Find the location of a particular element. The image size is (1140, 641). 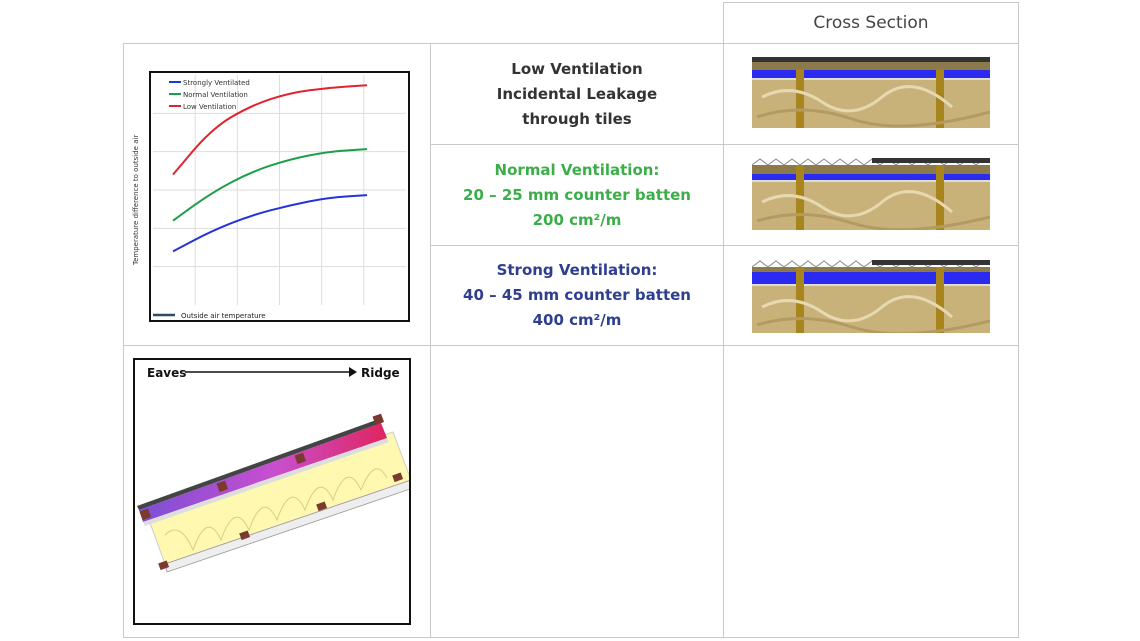

chart-series is located at coordinates (270, 168).